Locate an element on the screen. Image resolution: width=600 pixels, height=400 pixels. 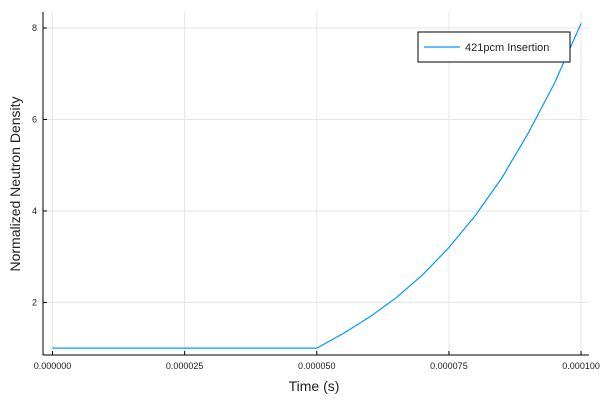
y-tick-label: 8 is located at coordinates (34, 28).